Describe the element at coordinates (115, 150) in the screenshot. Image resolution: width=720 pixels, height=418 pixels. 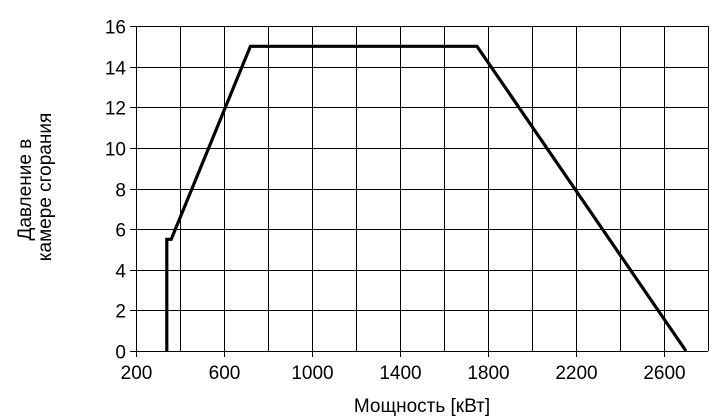
I see `y-tick-label: 10` at that location.